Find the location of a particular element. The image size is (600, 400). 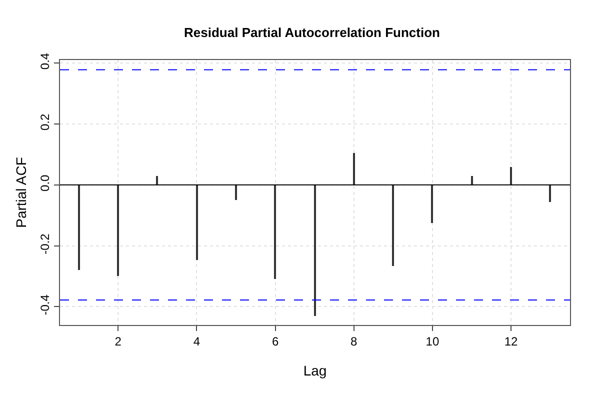

chart-title: Residual Partial Autocorrelation Function is located at coordinates (312, 32).